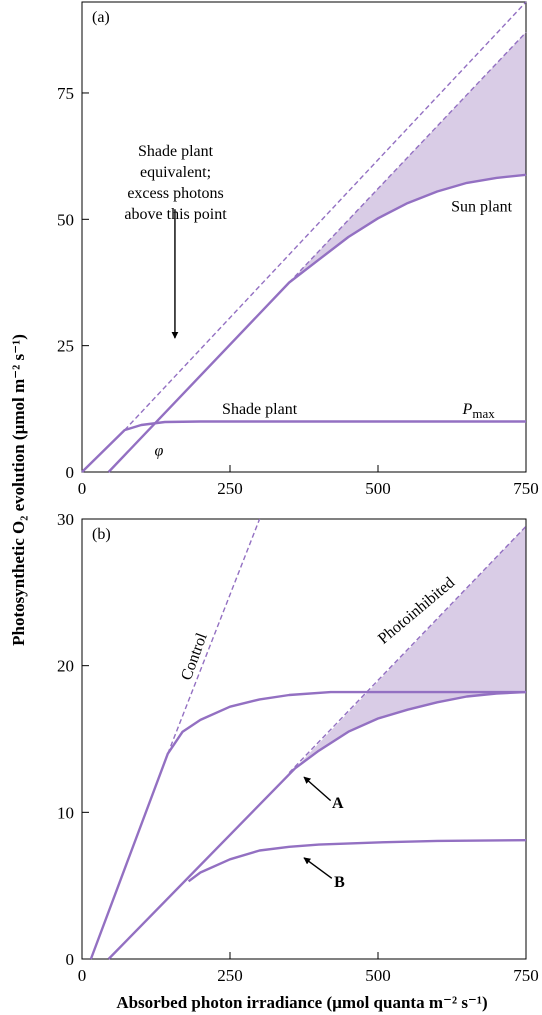 The image size is (542, 1015). I want to click on shaded-region, so click(407, 157).